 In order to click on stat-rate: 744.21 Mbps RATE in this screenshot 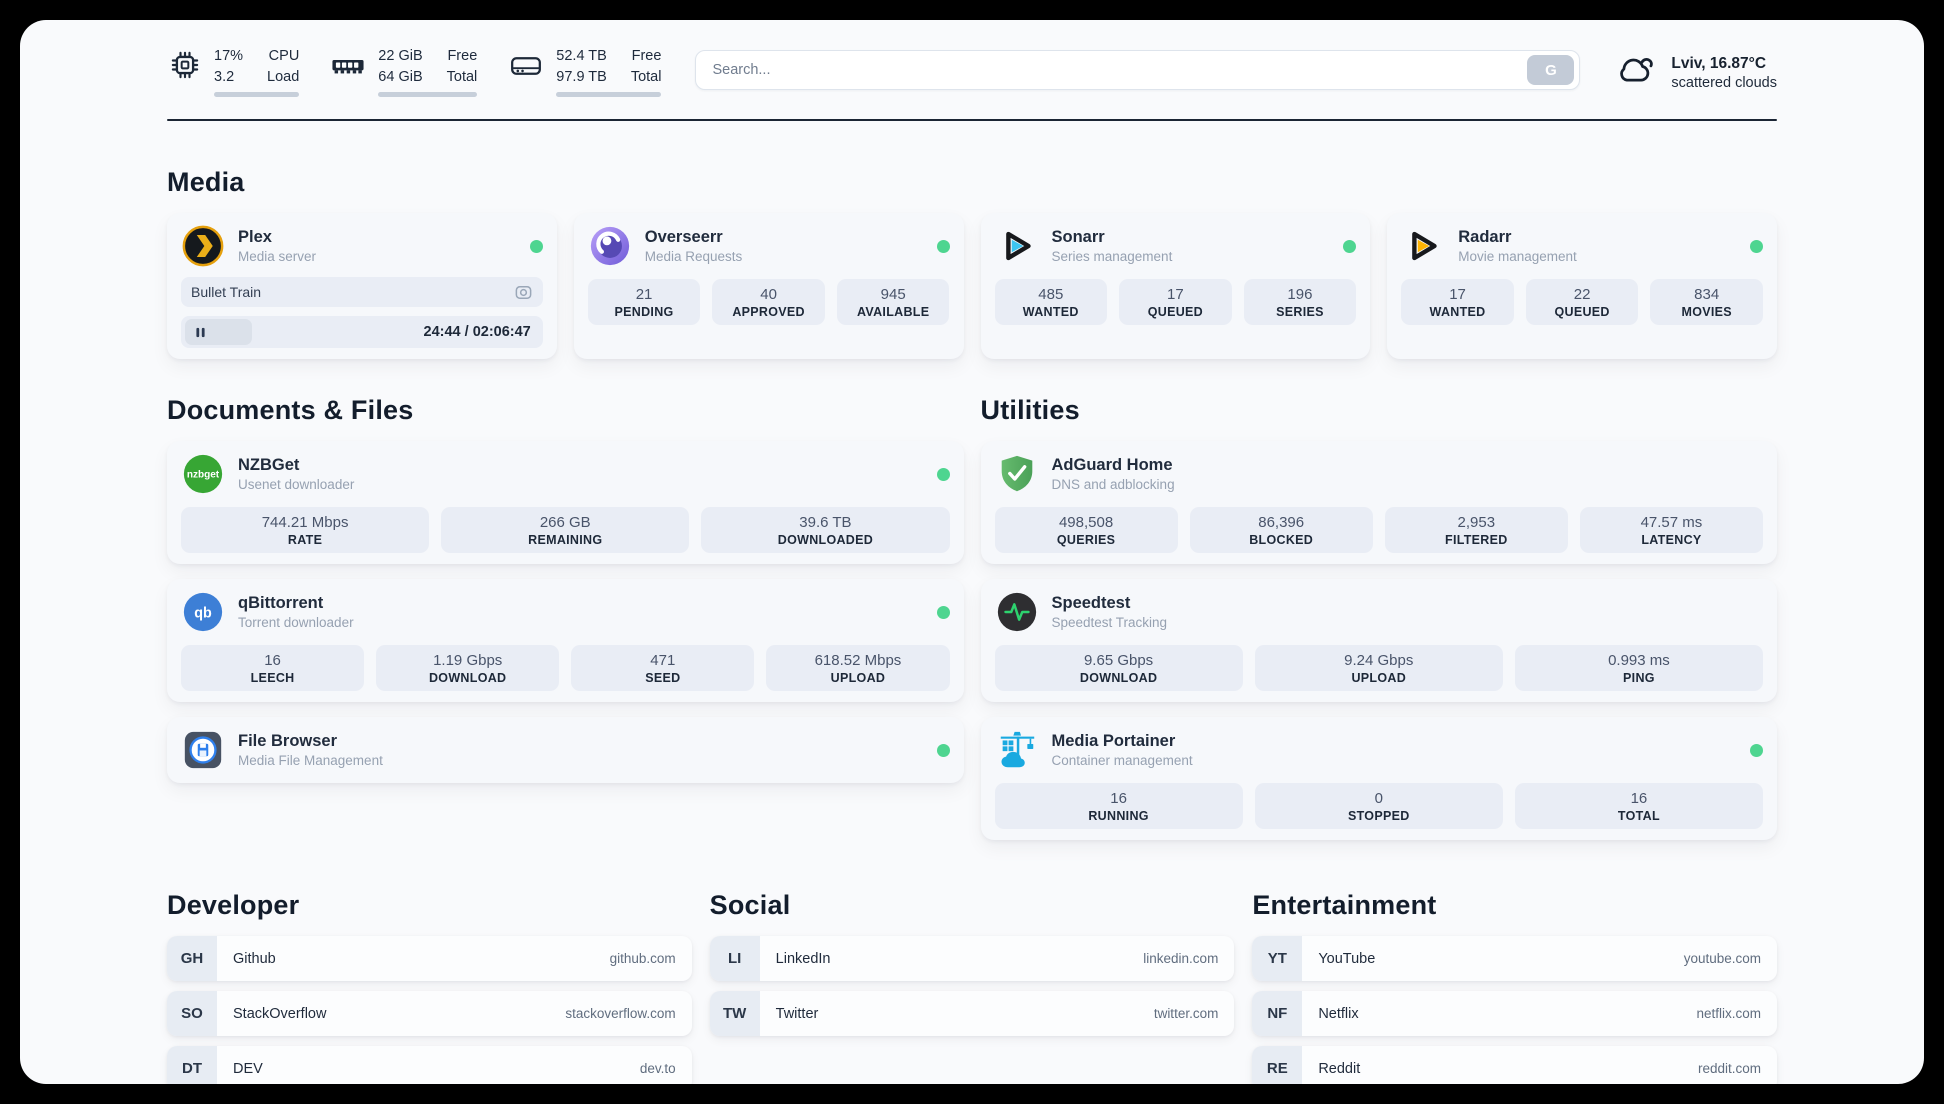, I will do `click(305, 530)`.